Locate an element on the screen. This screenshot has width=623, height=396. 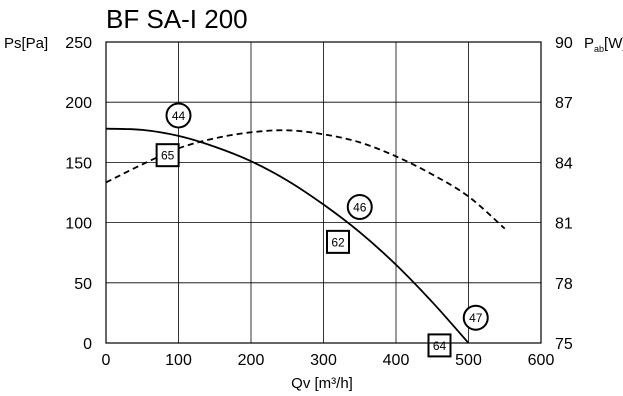
x-tick-label: 200 is located at coordinates (251, 360).